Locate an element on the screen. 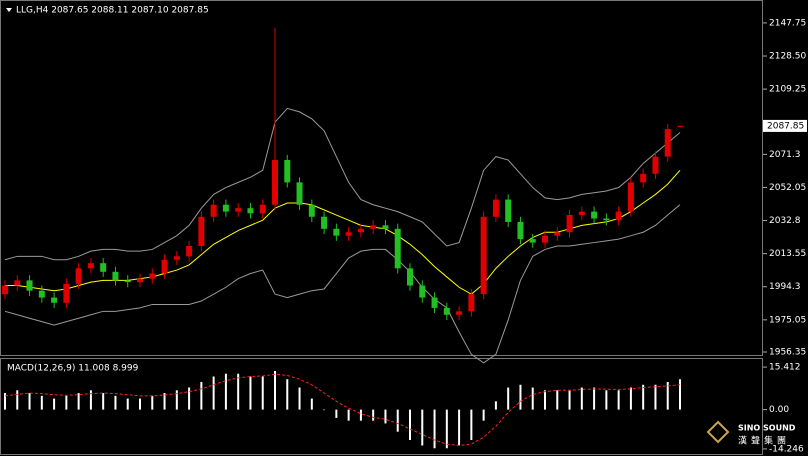  y-tick-label: 2013.55 is located at coordinates (787, 254).